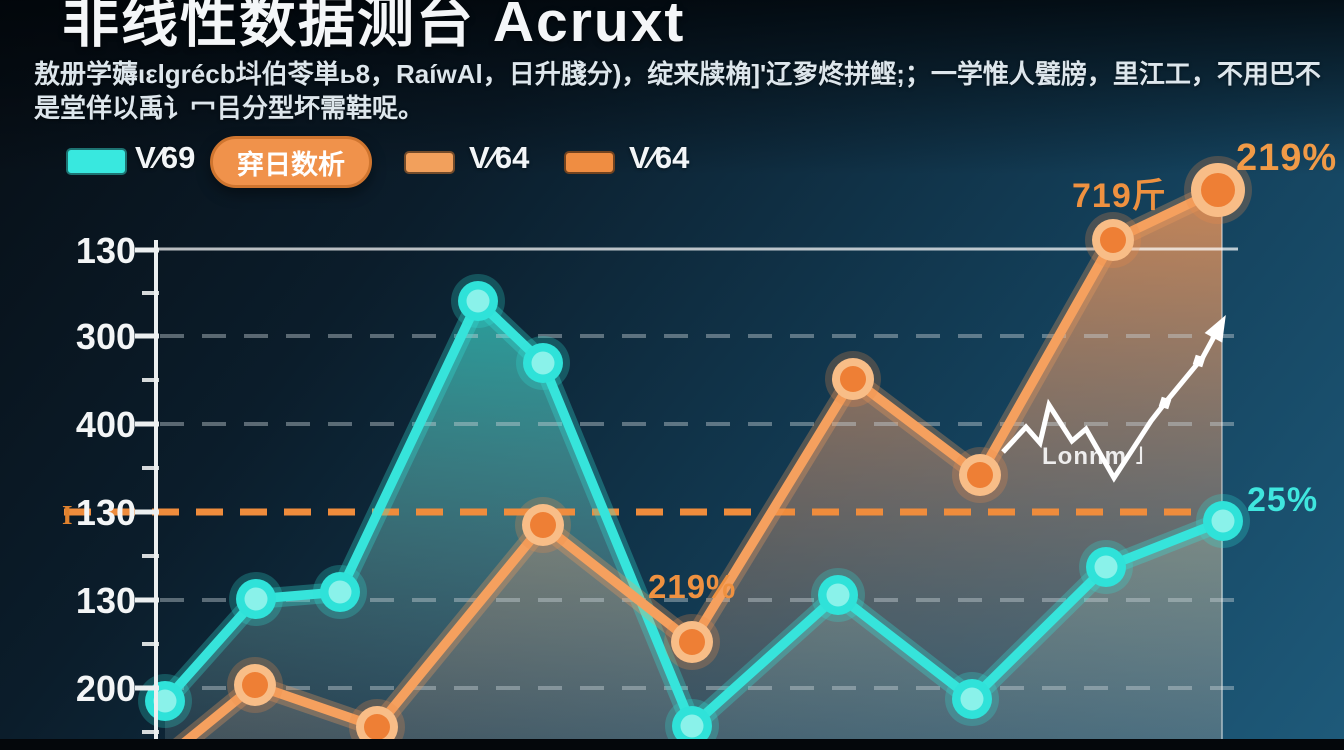 The image size is (1344, 750). Describe the element at coordinates (106, 424) in the screenshot. I see `y-axis-label: 400` at that location.